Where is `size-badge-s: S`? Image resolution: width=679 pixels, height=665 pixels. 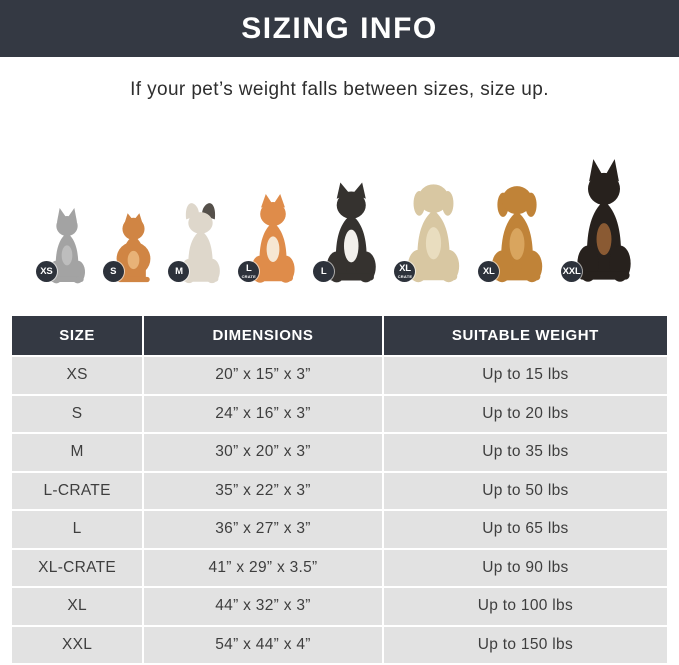
size-badge-s: S is located at coordinates (113, 271).